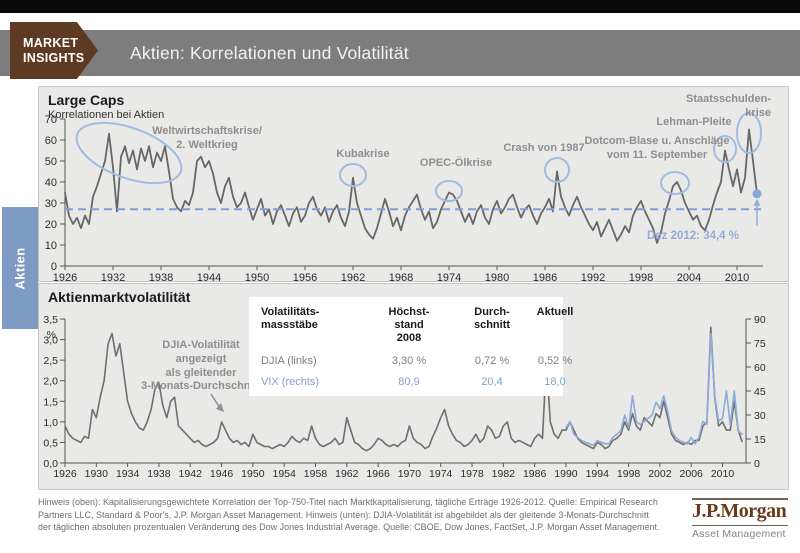 The height and width of the screenshot is (553, 800). What do you see at coordinates (191, 474) in the screenshot?
I see `svg-text: 1942` at bounding box center [191, 474].